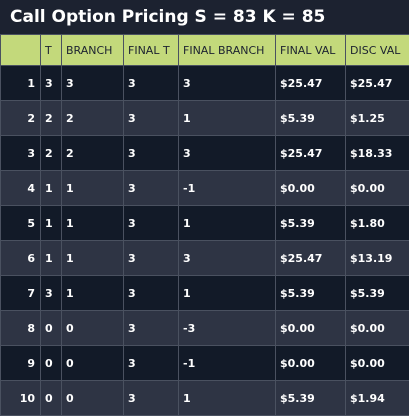 Image resolution: width=409 pixels, height=416 pixels. What do you see at coordinates (227, 328) in the screenshot?
I see `cell-final-branch: -3` at bounding box center [227, 328].